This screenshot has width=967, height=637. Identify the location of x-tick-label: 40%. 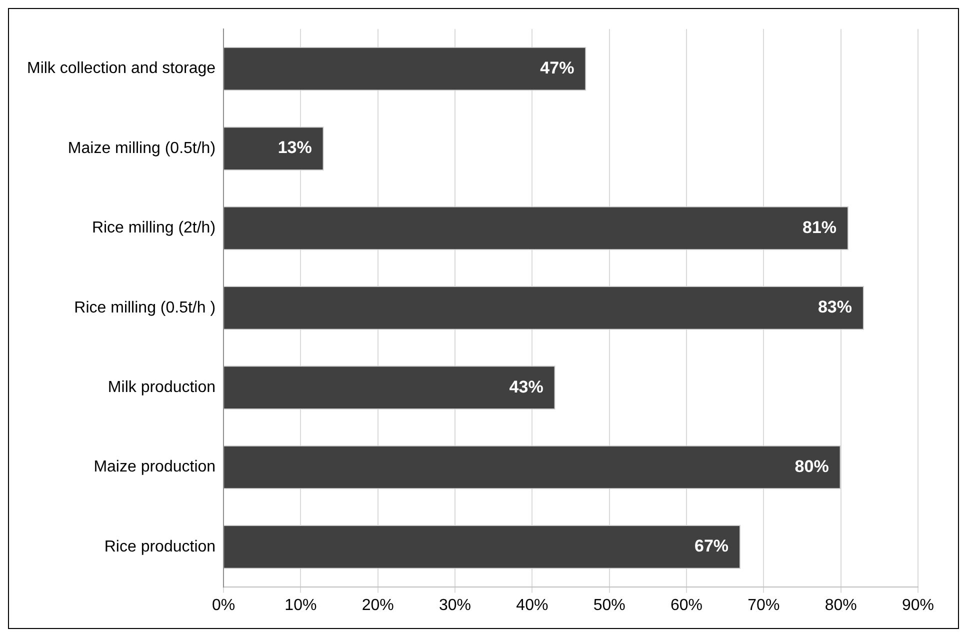
(532, 605).